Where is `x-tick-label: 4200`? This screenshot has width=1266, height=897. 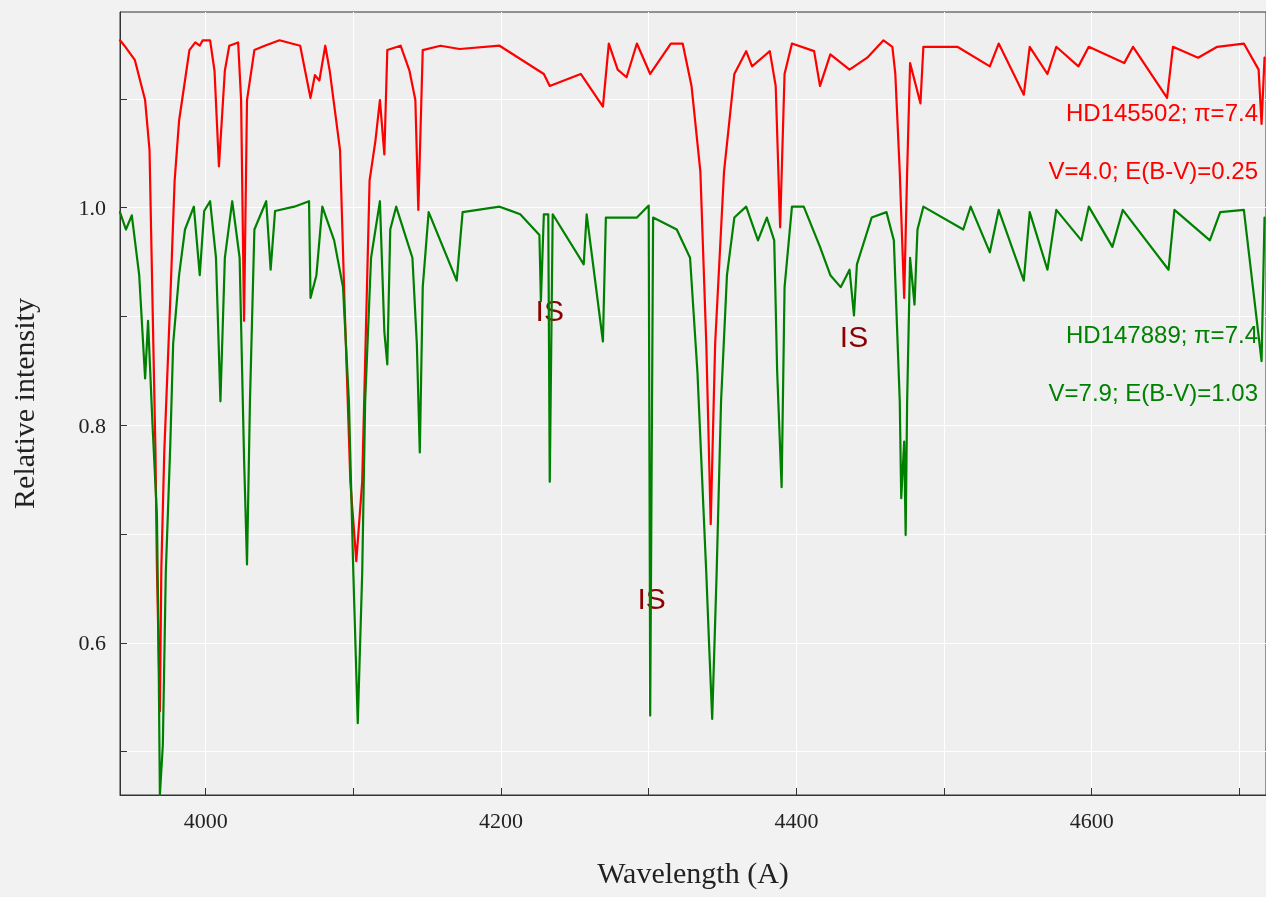
x-tick-label: 4200 is located at coordinates (501, 820).